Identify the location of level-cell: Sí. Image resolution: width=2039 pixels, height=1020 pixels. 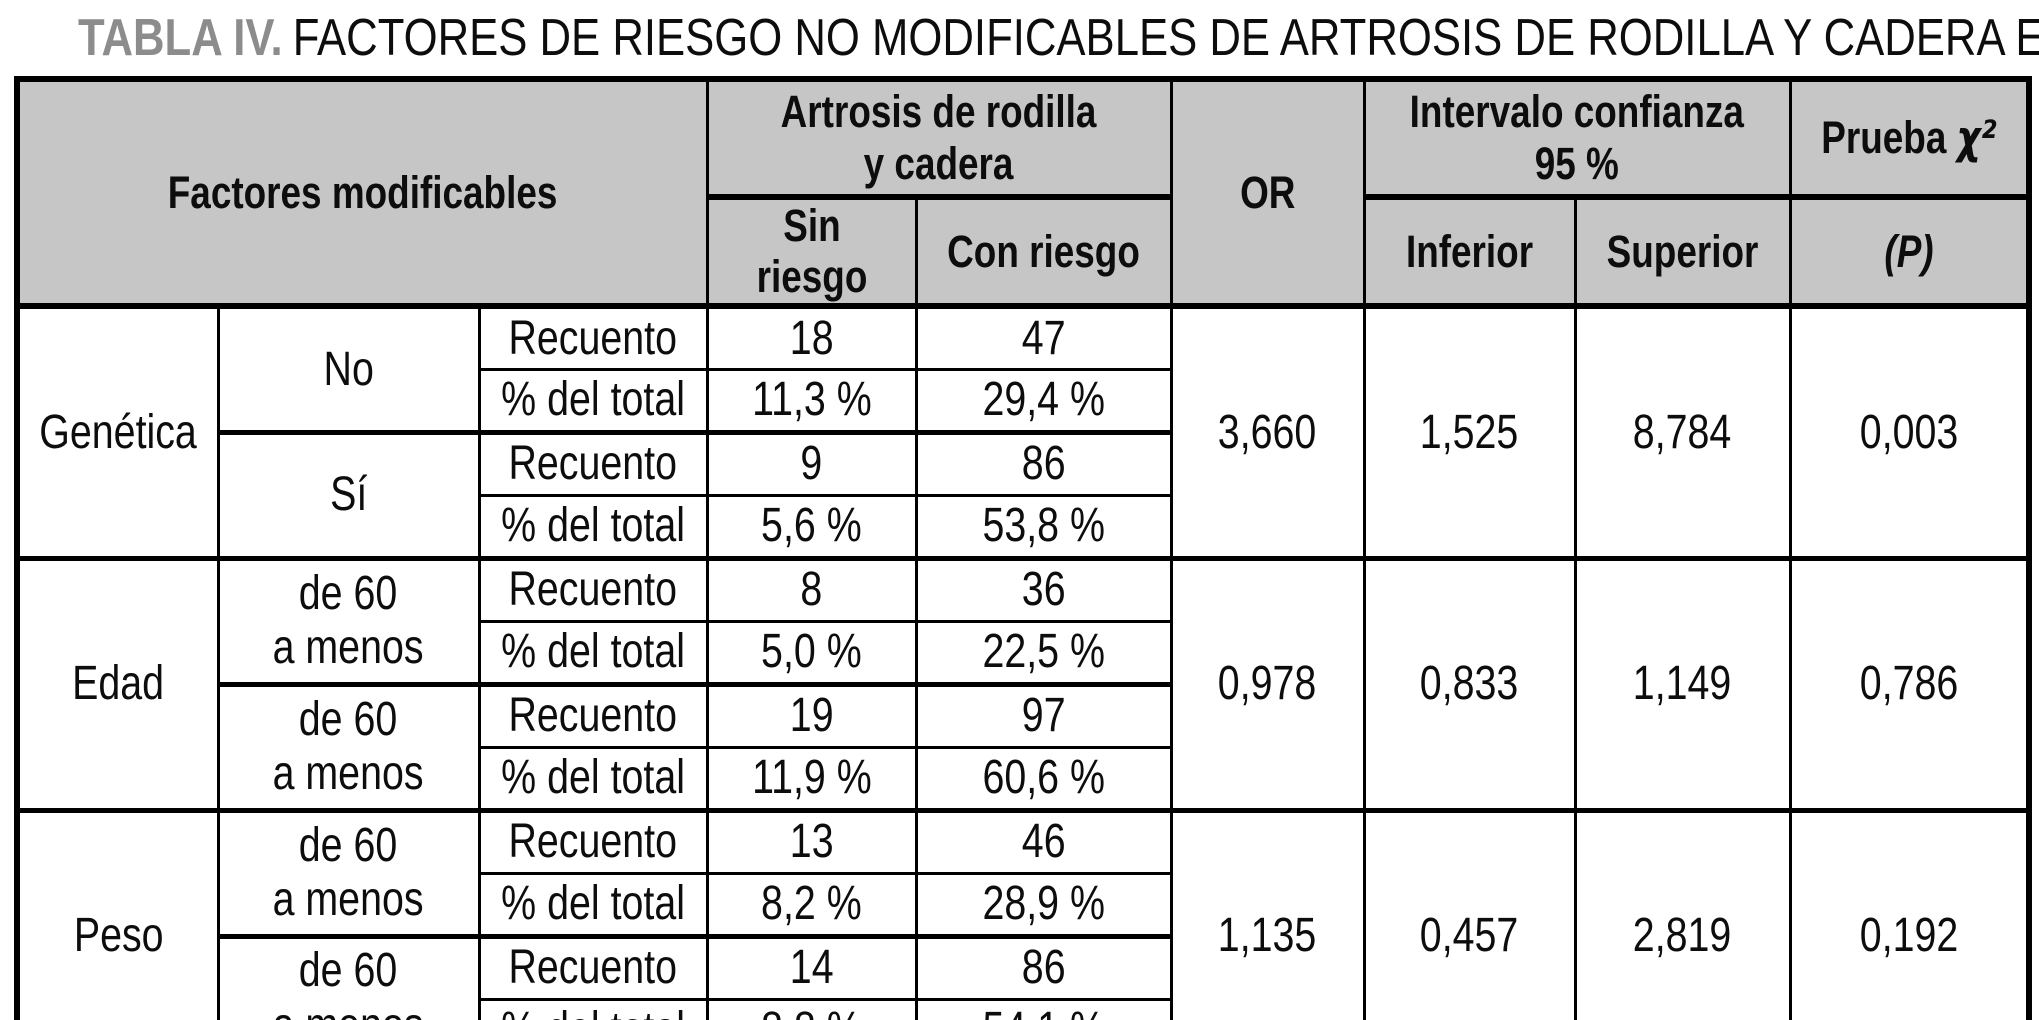
(348, 495).